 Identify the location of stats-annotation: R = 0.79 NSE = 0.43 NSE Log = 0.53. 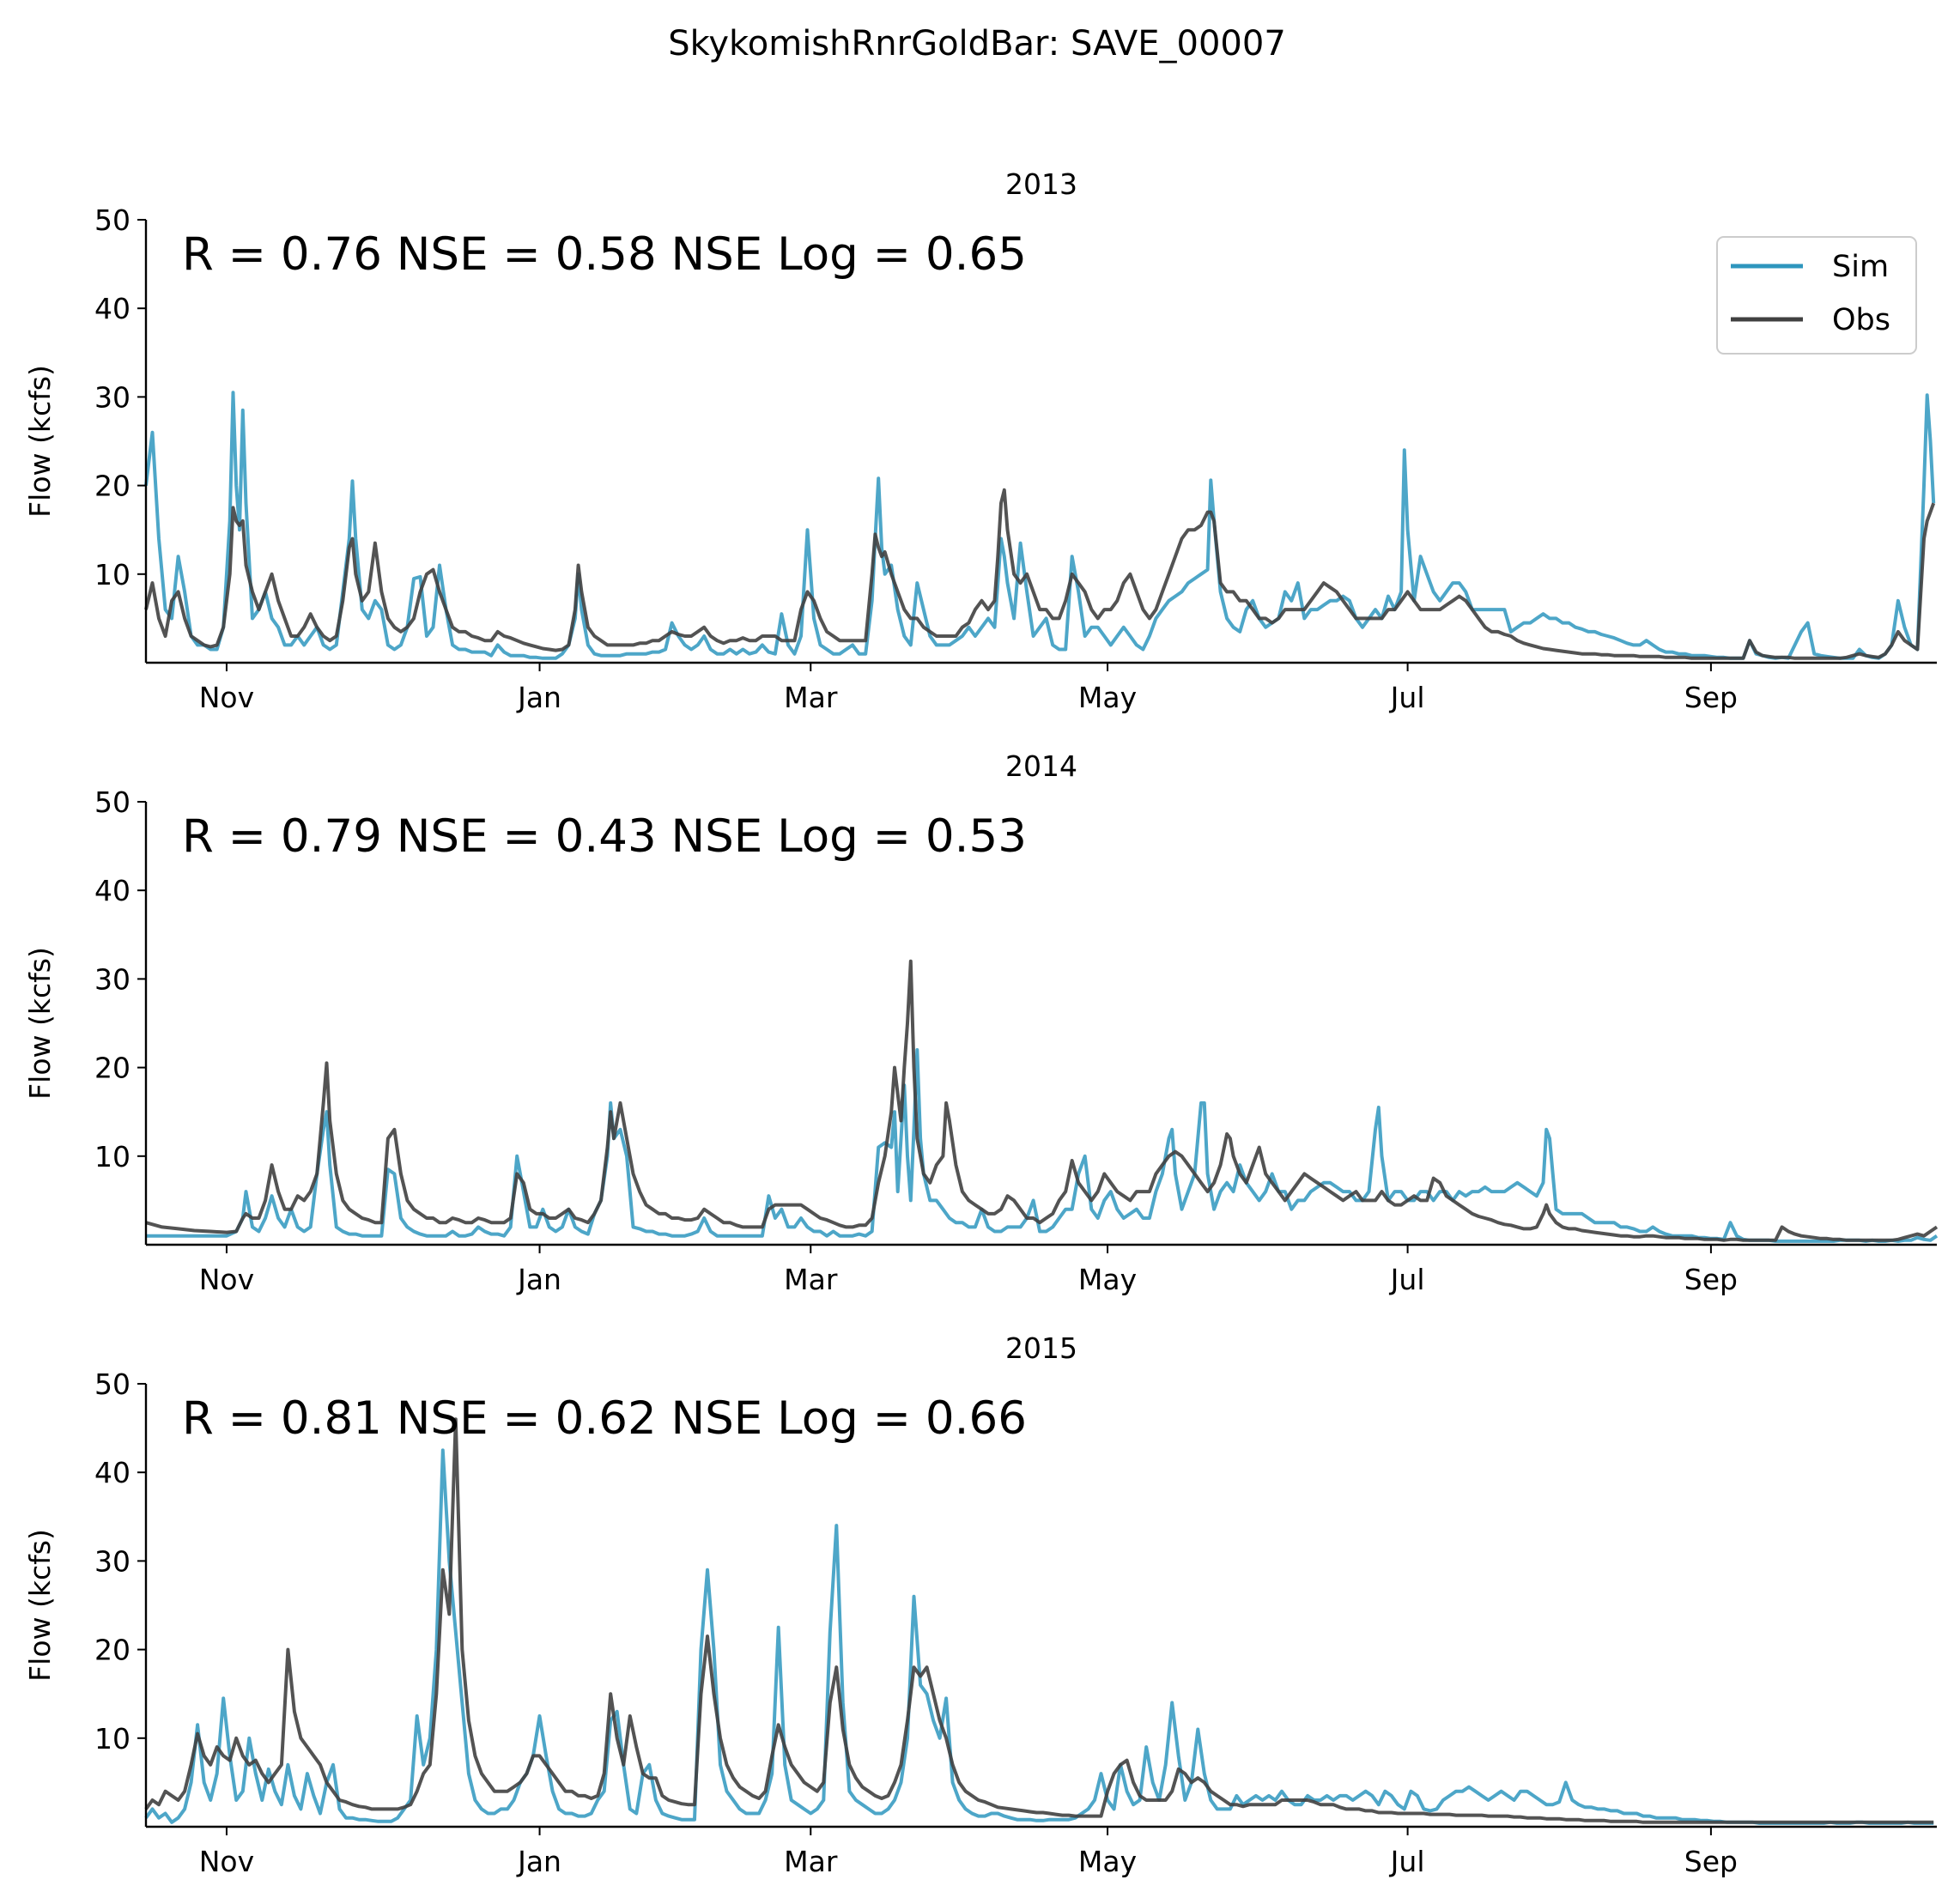
(604, 837).